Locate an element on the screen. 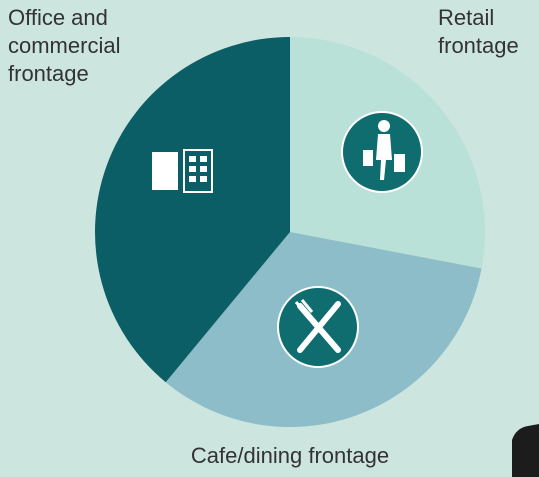  slice-label: Office and commercial frontage is located at coordinates (64, 45).